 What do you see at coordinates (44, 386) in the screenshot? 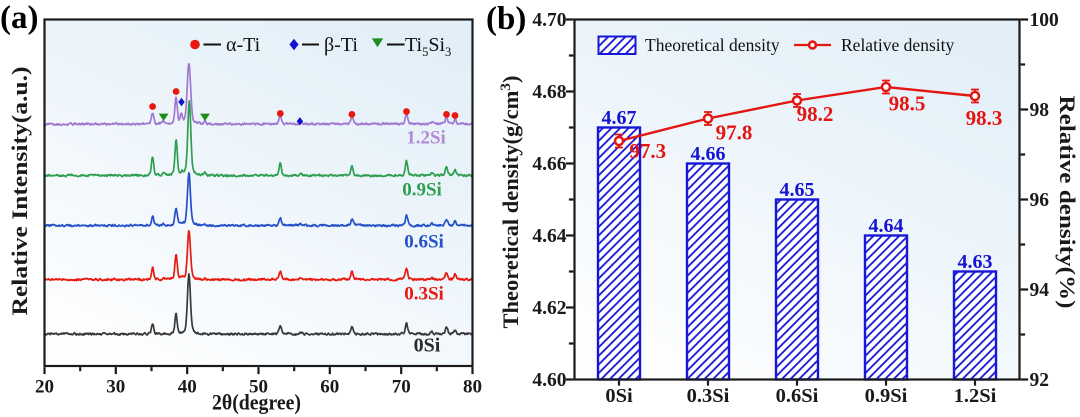
I see `svg-text: 20` at bounding box center [44, 386].